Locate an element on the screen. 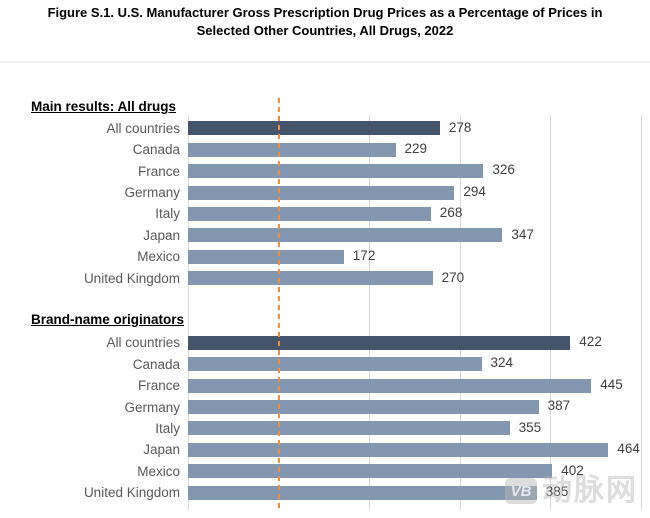 This screenshot has height=518, width=650. bar-row: Japan 464 is located at coordinates (325, 449).